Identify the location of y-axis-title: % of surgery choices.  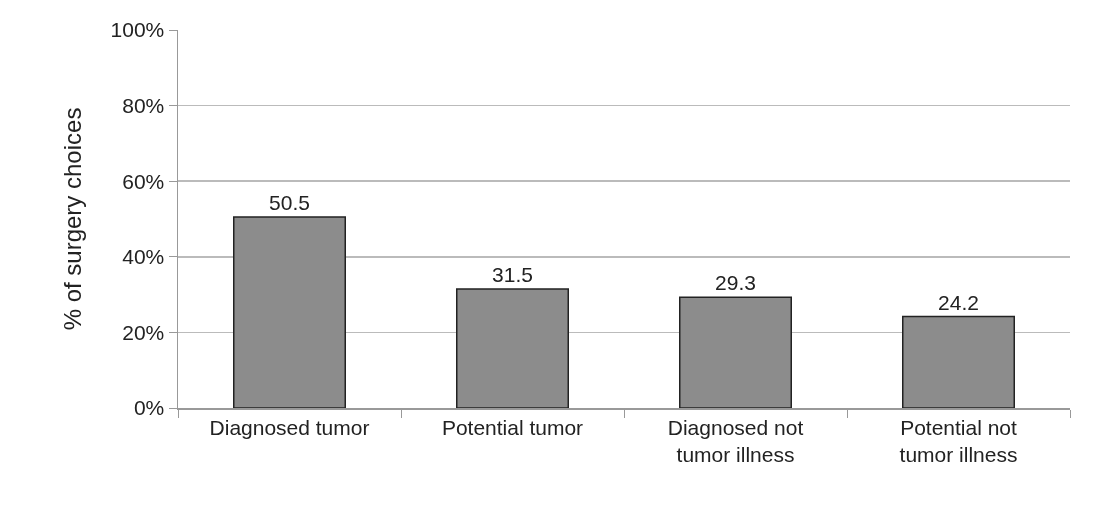
(72, 219).